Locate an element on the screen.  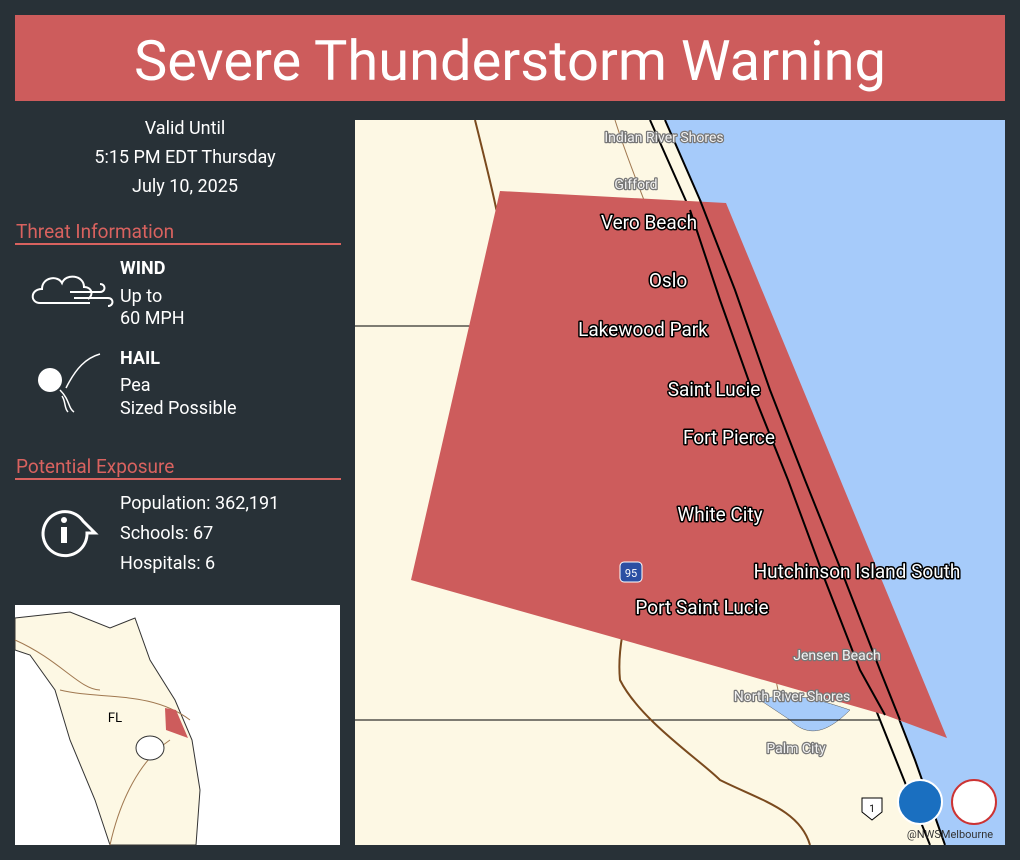
threat-label: HAIL is located at coordinates (140, 358).